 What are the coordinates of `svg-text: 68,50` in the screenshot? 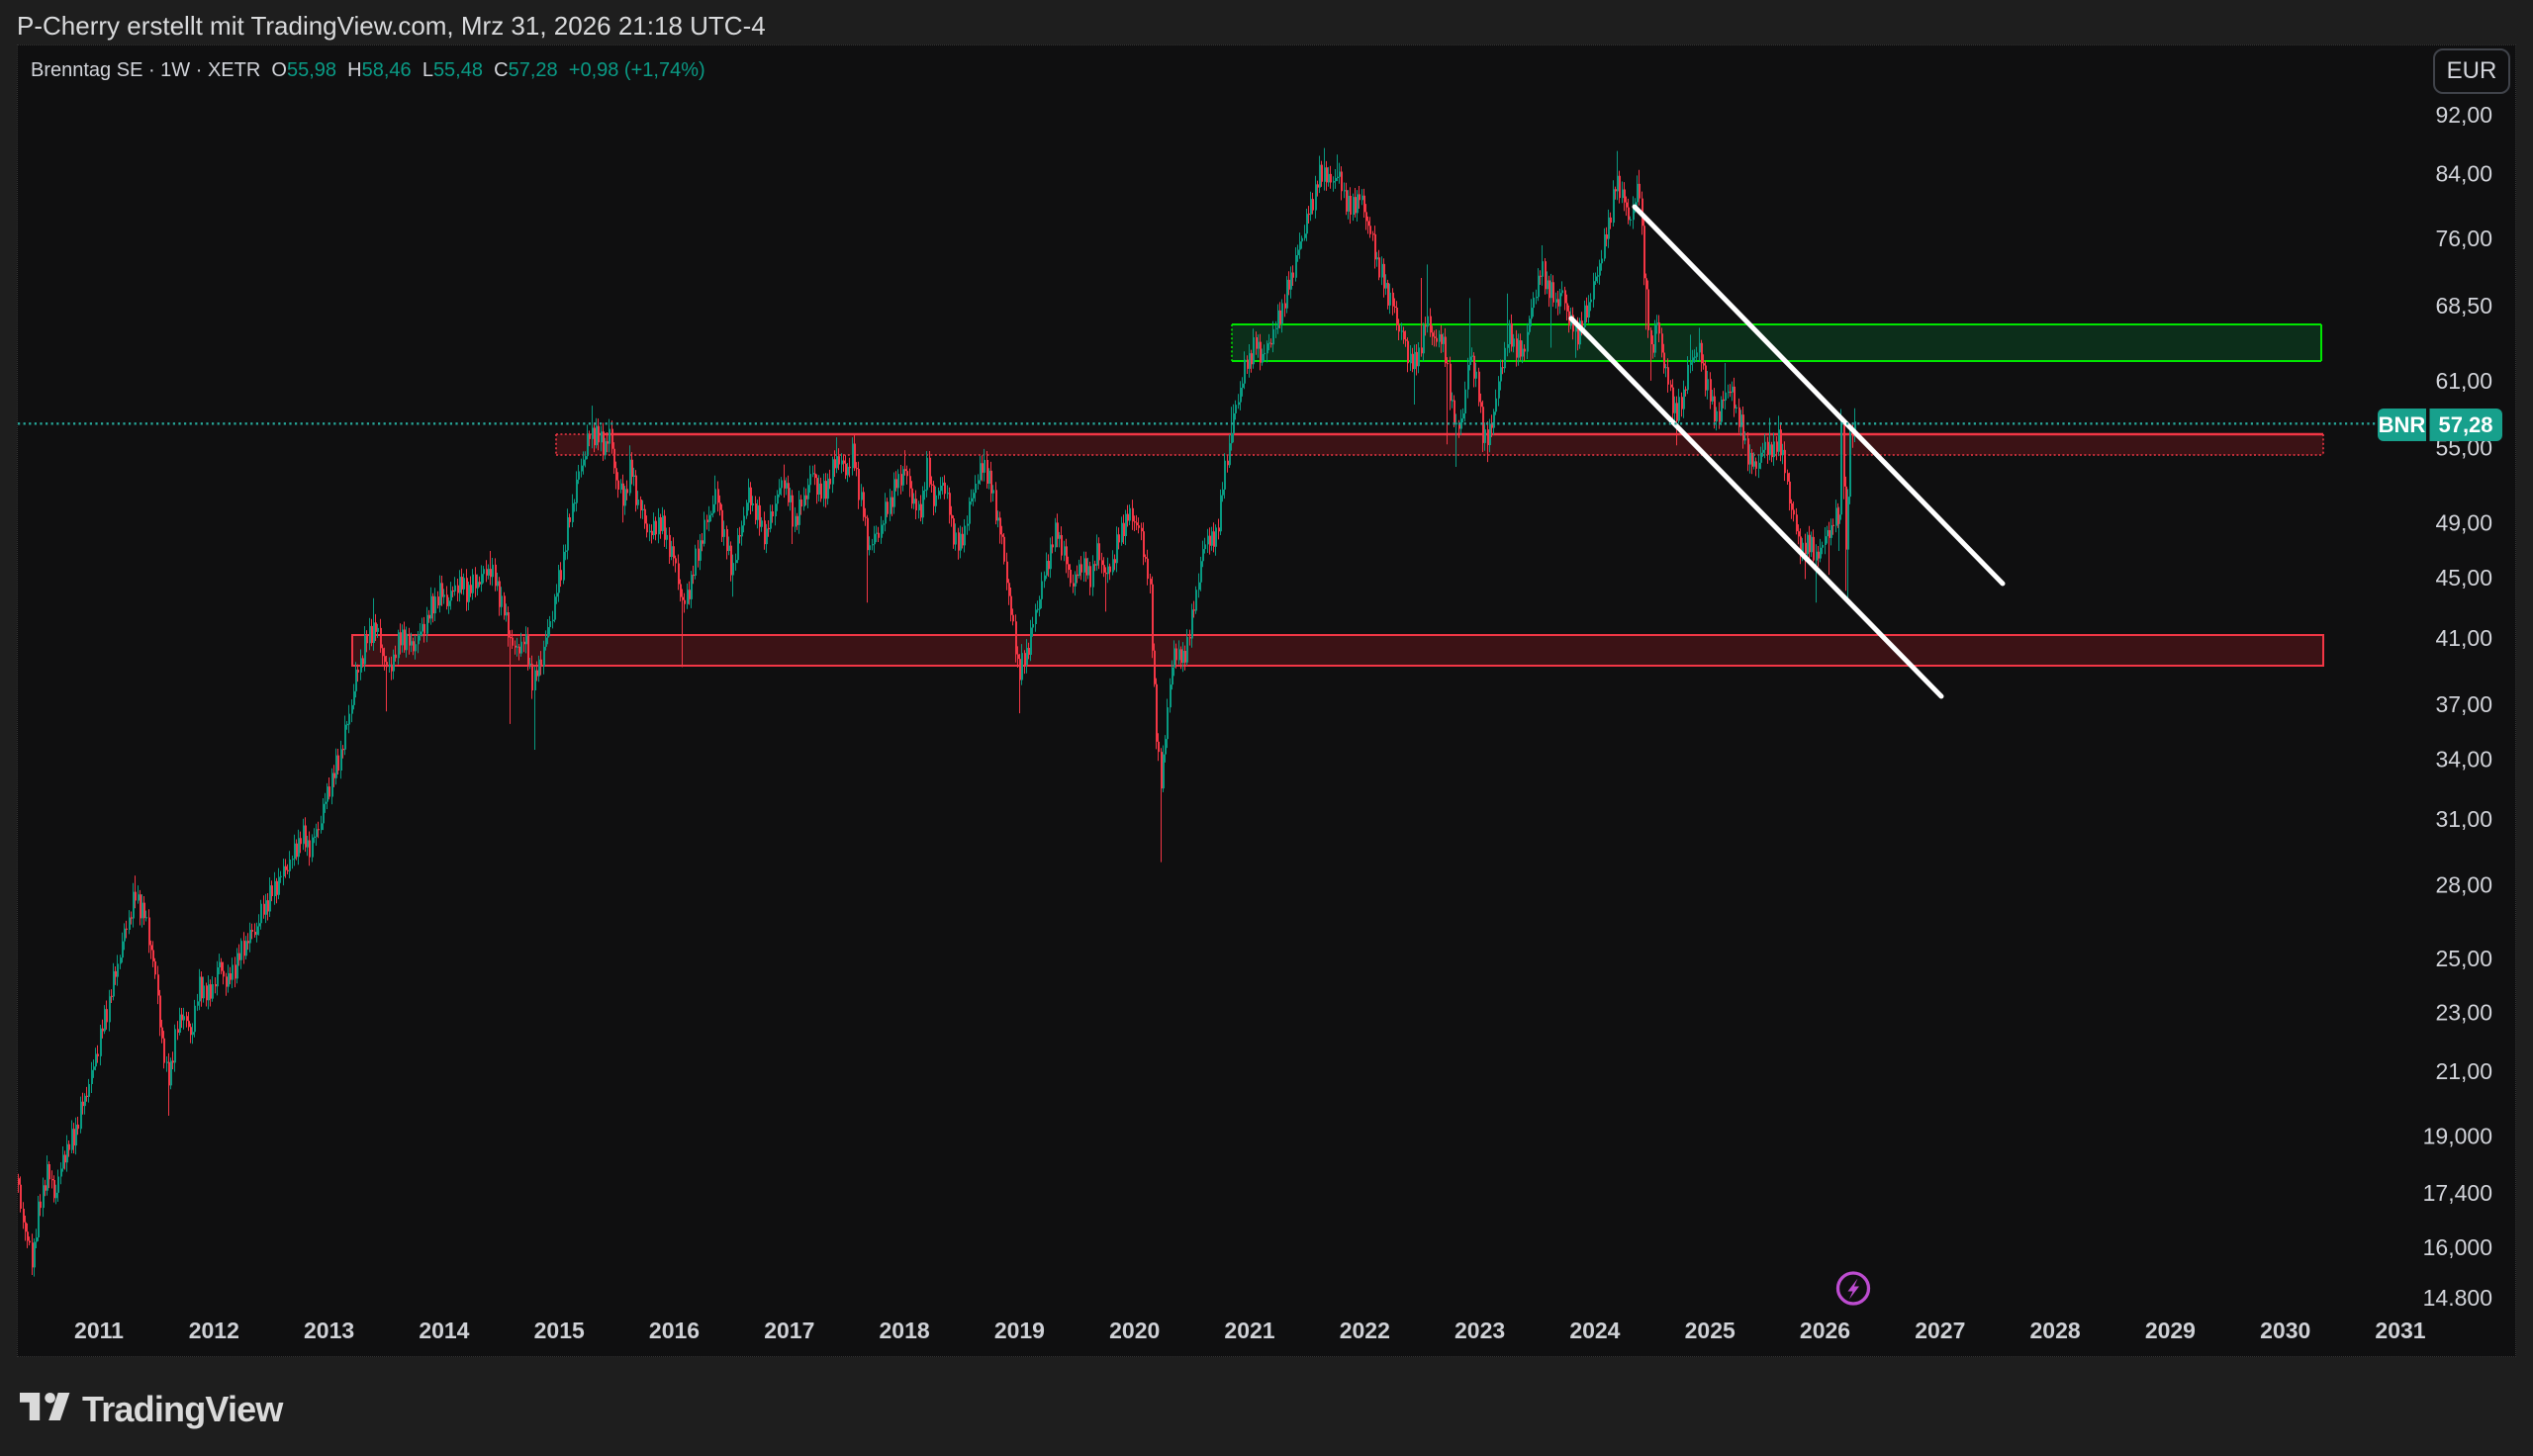 It's located at (2463, 305).